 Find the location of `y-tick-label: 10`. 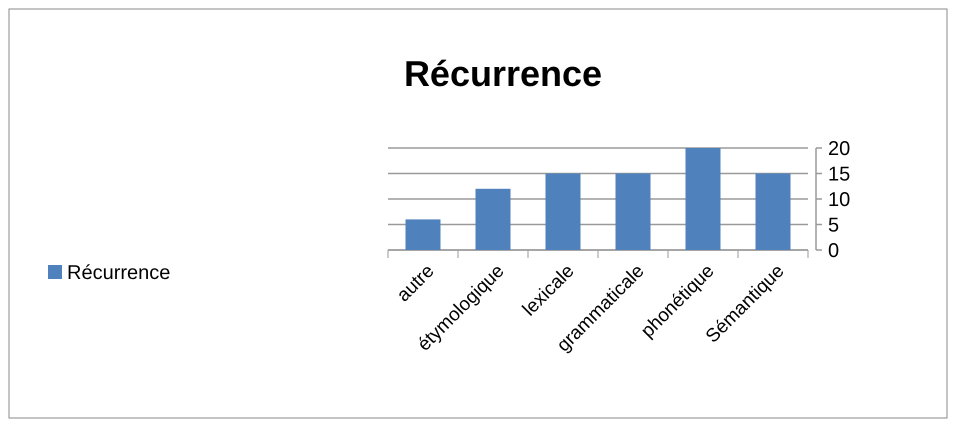

y-tick-label: 10 is located at coordinates (839, 200).